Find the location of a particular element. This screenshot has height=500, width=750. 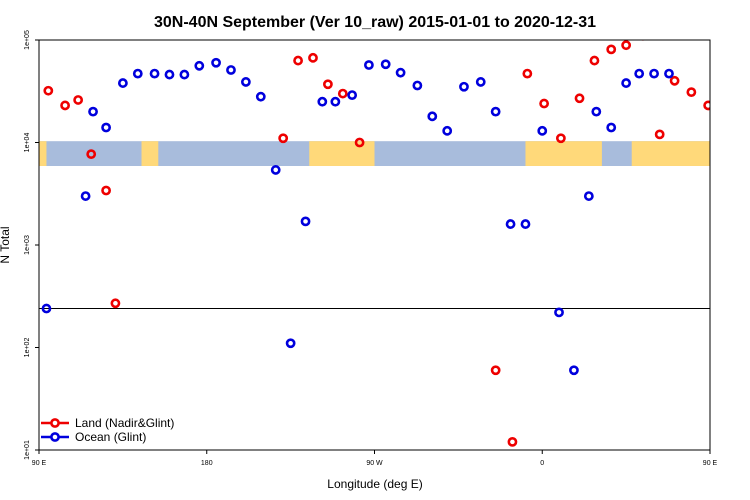

y-tick-label: 1e+02 is located at coordinates (27, 348).